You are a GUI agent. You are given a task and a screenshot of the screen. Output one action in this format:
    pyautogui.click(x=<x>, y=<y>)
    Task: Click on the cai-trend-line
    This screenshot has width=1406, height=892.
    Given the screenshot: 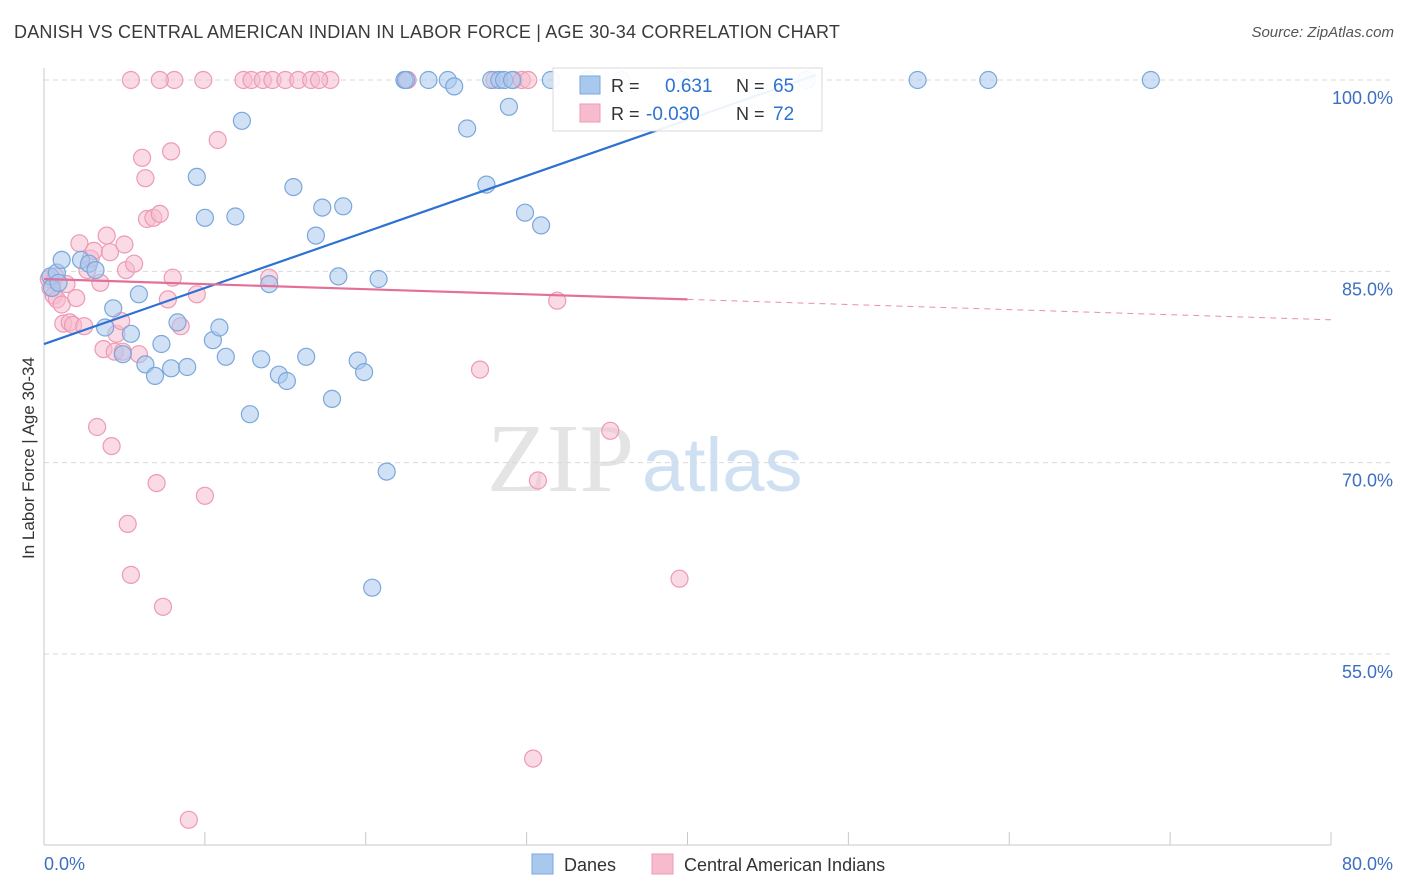 What is the action you would take?
    pyautogui.click(x=365, y=289)
    